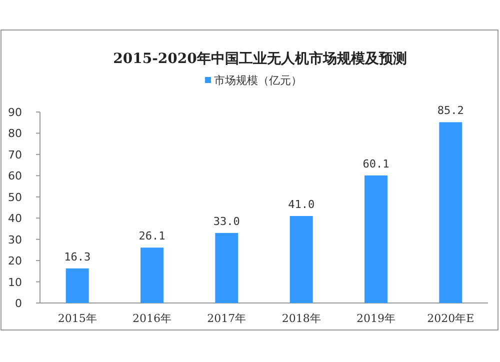  I want to click on y-tick-label: 80, so click(15, 133).